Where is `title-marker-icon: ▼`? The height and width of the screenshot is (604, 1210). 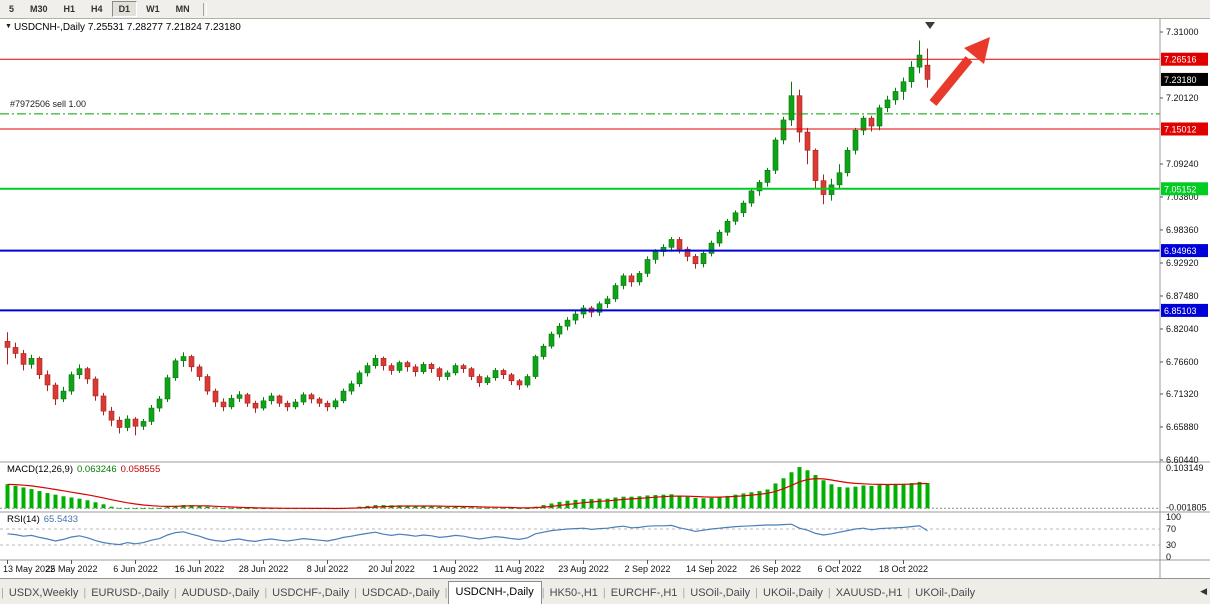
title-marker-icon: ▼ is located at coordinates (8, 26).